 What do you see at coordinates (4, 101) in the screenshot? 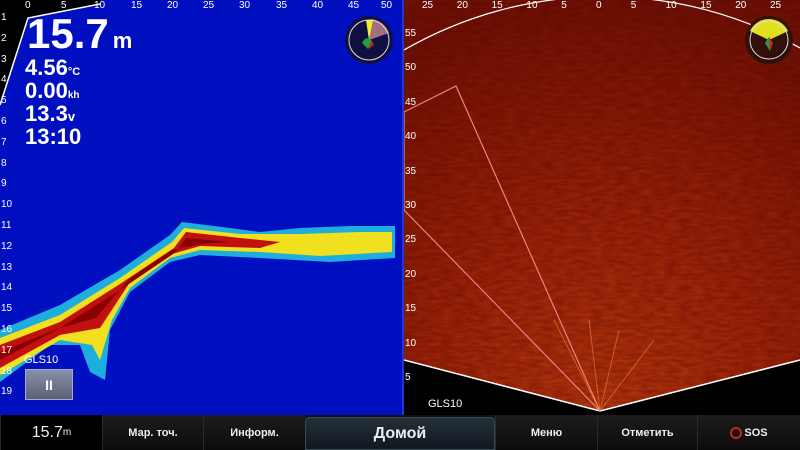
I see `depth-scale-tick: 5` at bounding box center [4, 101].